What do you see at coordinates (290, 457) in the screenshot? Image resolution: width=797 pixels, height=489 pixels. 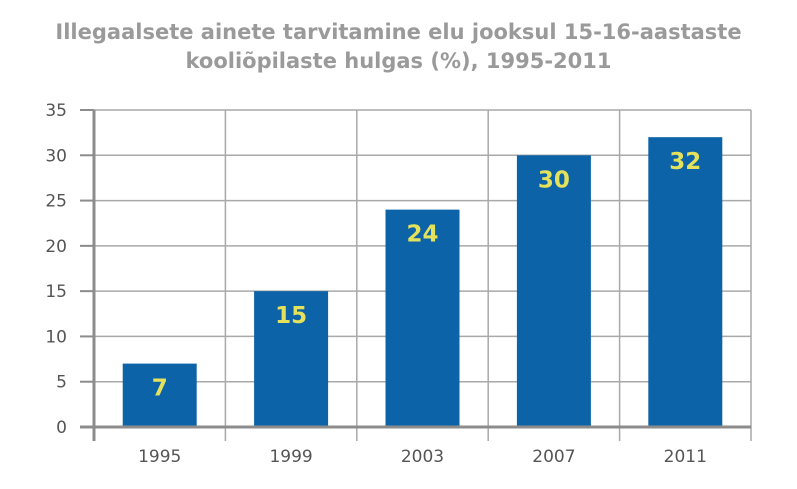 I see `x-tick-label: 1999` at bounding box center [290, 457].